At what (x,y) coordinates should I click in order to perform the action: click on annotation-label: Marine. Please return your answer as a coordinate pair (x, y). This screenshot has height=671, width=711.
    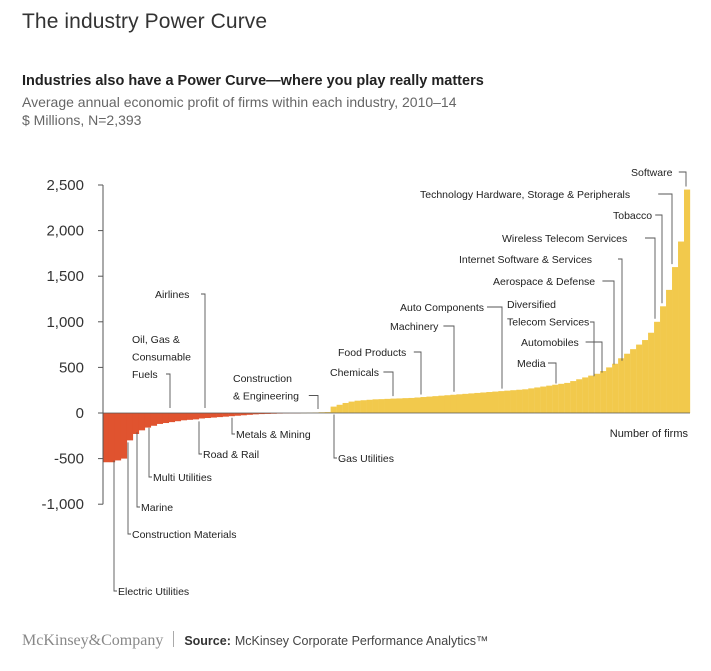
    Looking at the image, I should click on (157, 508).